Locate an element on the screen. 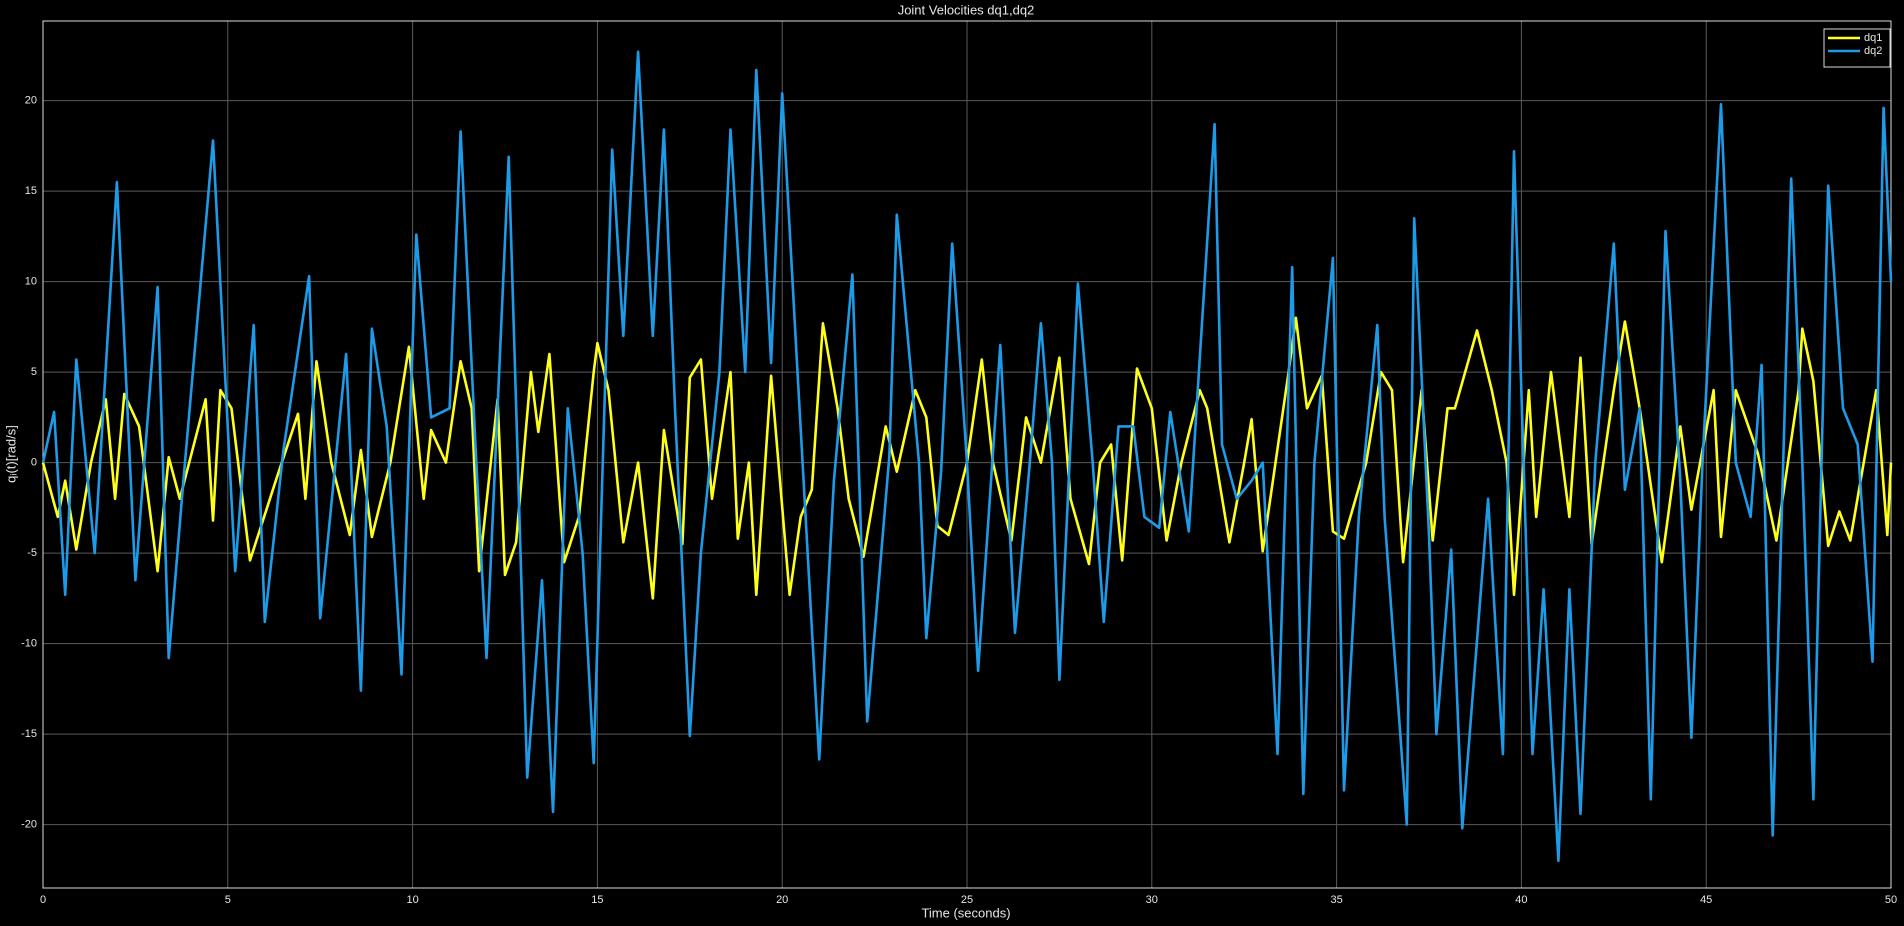  x-axis-label: Time (seconds) is located at coordinates (965, 912).